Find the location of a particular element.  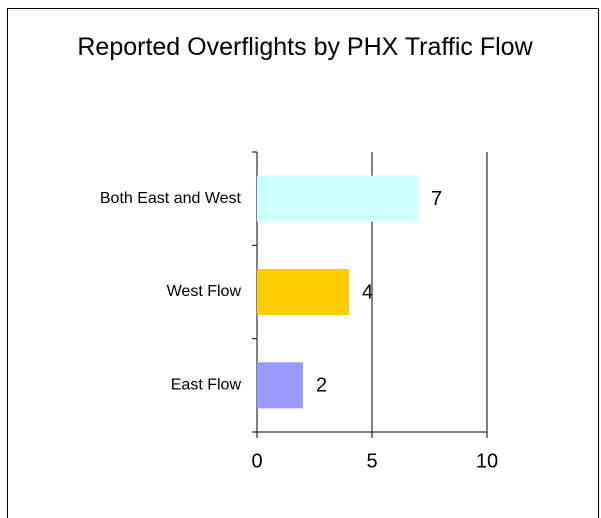

chart-title: Reported Overflights by PHX Traffic Flow is located at coordinates (305, 47).